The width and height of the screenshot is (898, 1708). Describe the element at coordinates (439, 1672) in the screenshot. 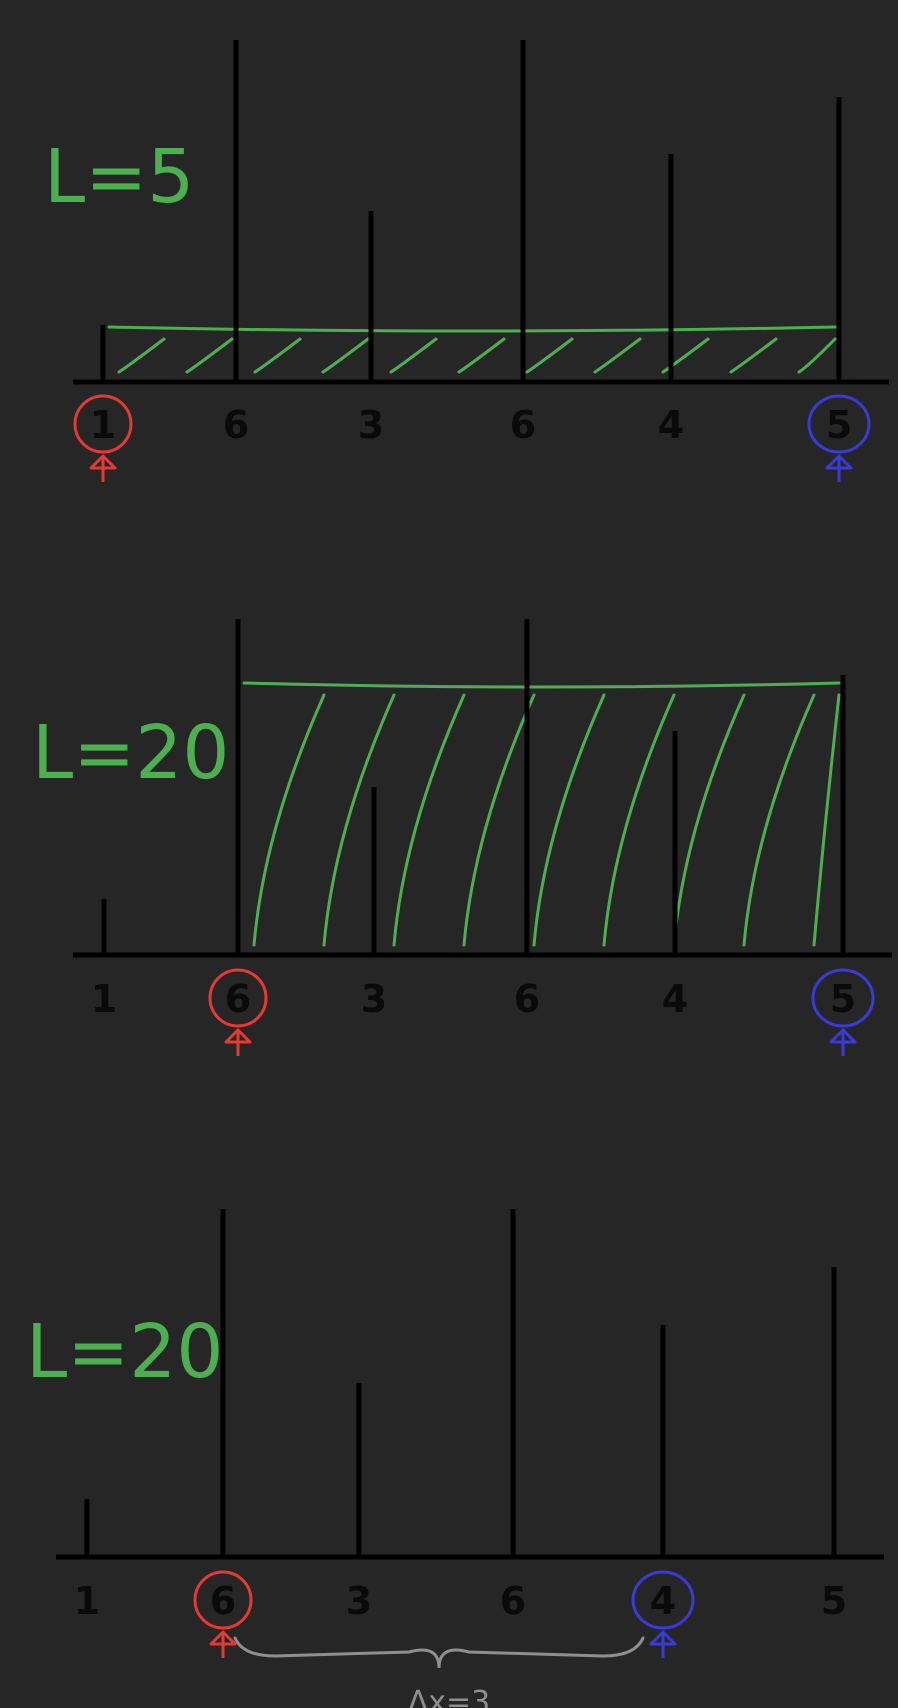

I see `gap-brace-group: Δx=3` at that location.